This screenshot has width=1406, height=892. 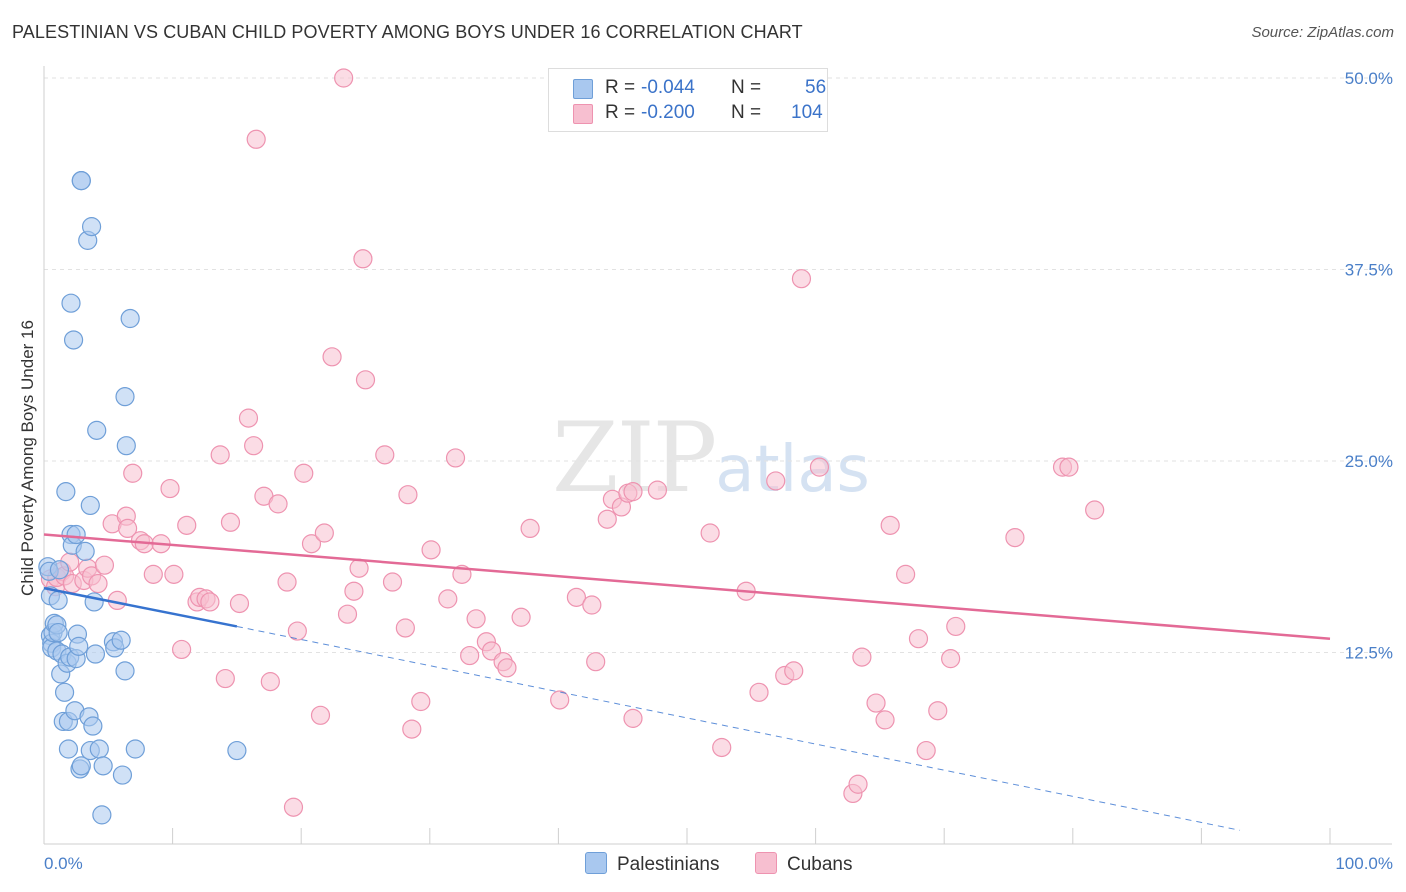 I want to click on x-tick-labels: 0.0% 100.0%, so click(x=718, y=863).